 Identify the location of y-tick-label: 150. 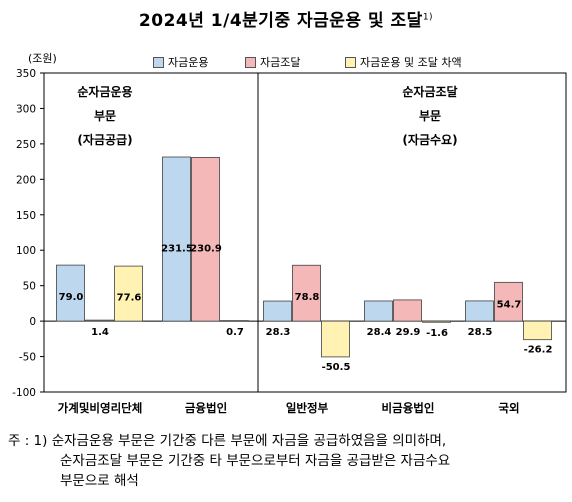
(26, 216).